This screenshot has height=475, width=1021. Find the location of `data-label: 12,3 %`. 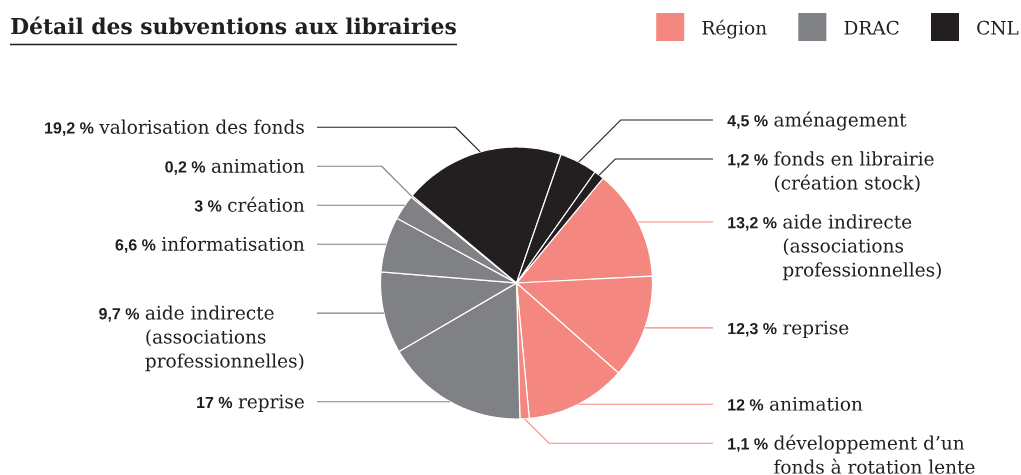

data-label: 12,3 % is located at coordinates (752, 329).